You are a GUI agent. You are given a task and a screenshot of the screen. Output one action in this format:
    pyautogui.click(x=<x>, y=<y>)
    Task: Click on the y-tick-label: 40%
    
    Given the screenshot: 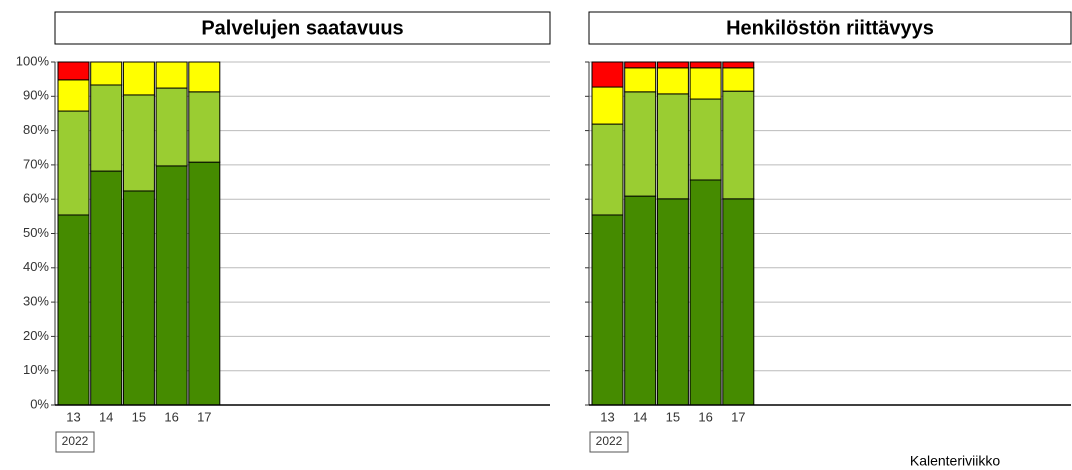 What is the action you would take?
    pyautogui.click(x=36, y=266)
    